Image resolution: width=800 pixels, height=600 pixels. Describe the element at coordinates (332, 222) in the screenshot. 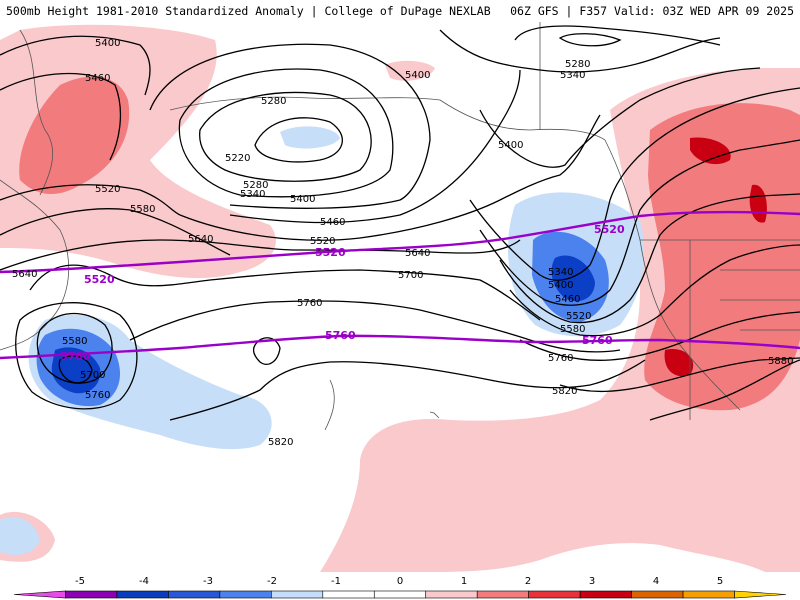

I see `height-label: 5460` at that location.